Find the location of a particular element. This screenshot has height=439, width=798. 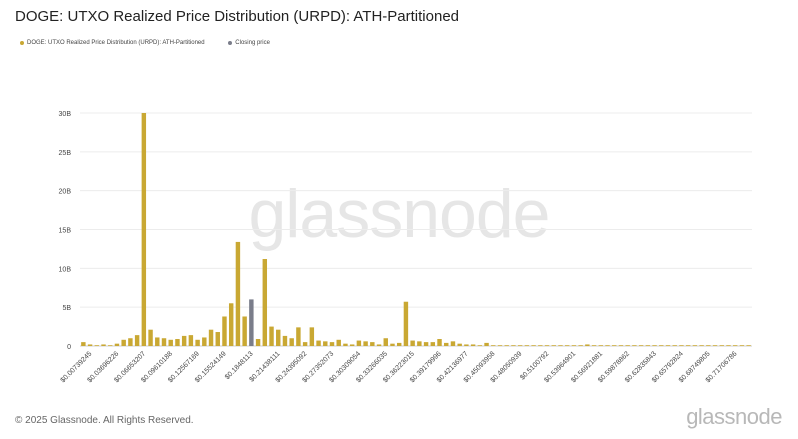

y-tick-label: 5B is located at coordinates (66, 308).